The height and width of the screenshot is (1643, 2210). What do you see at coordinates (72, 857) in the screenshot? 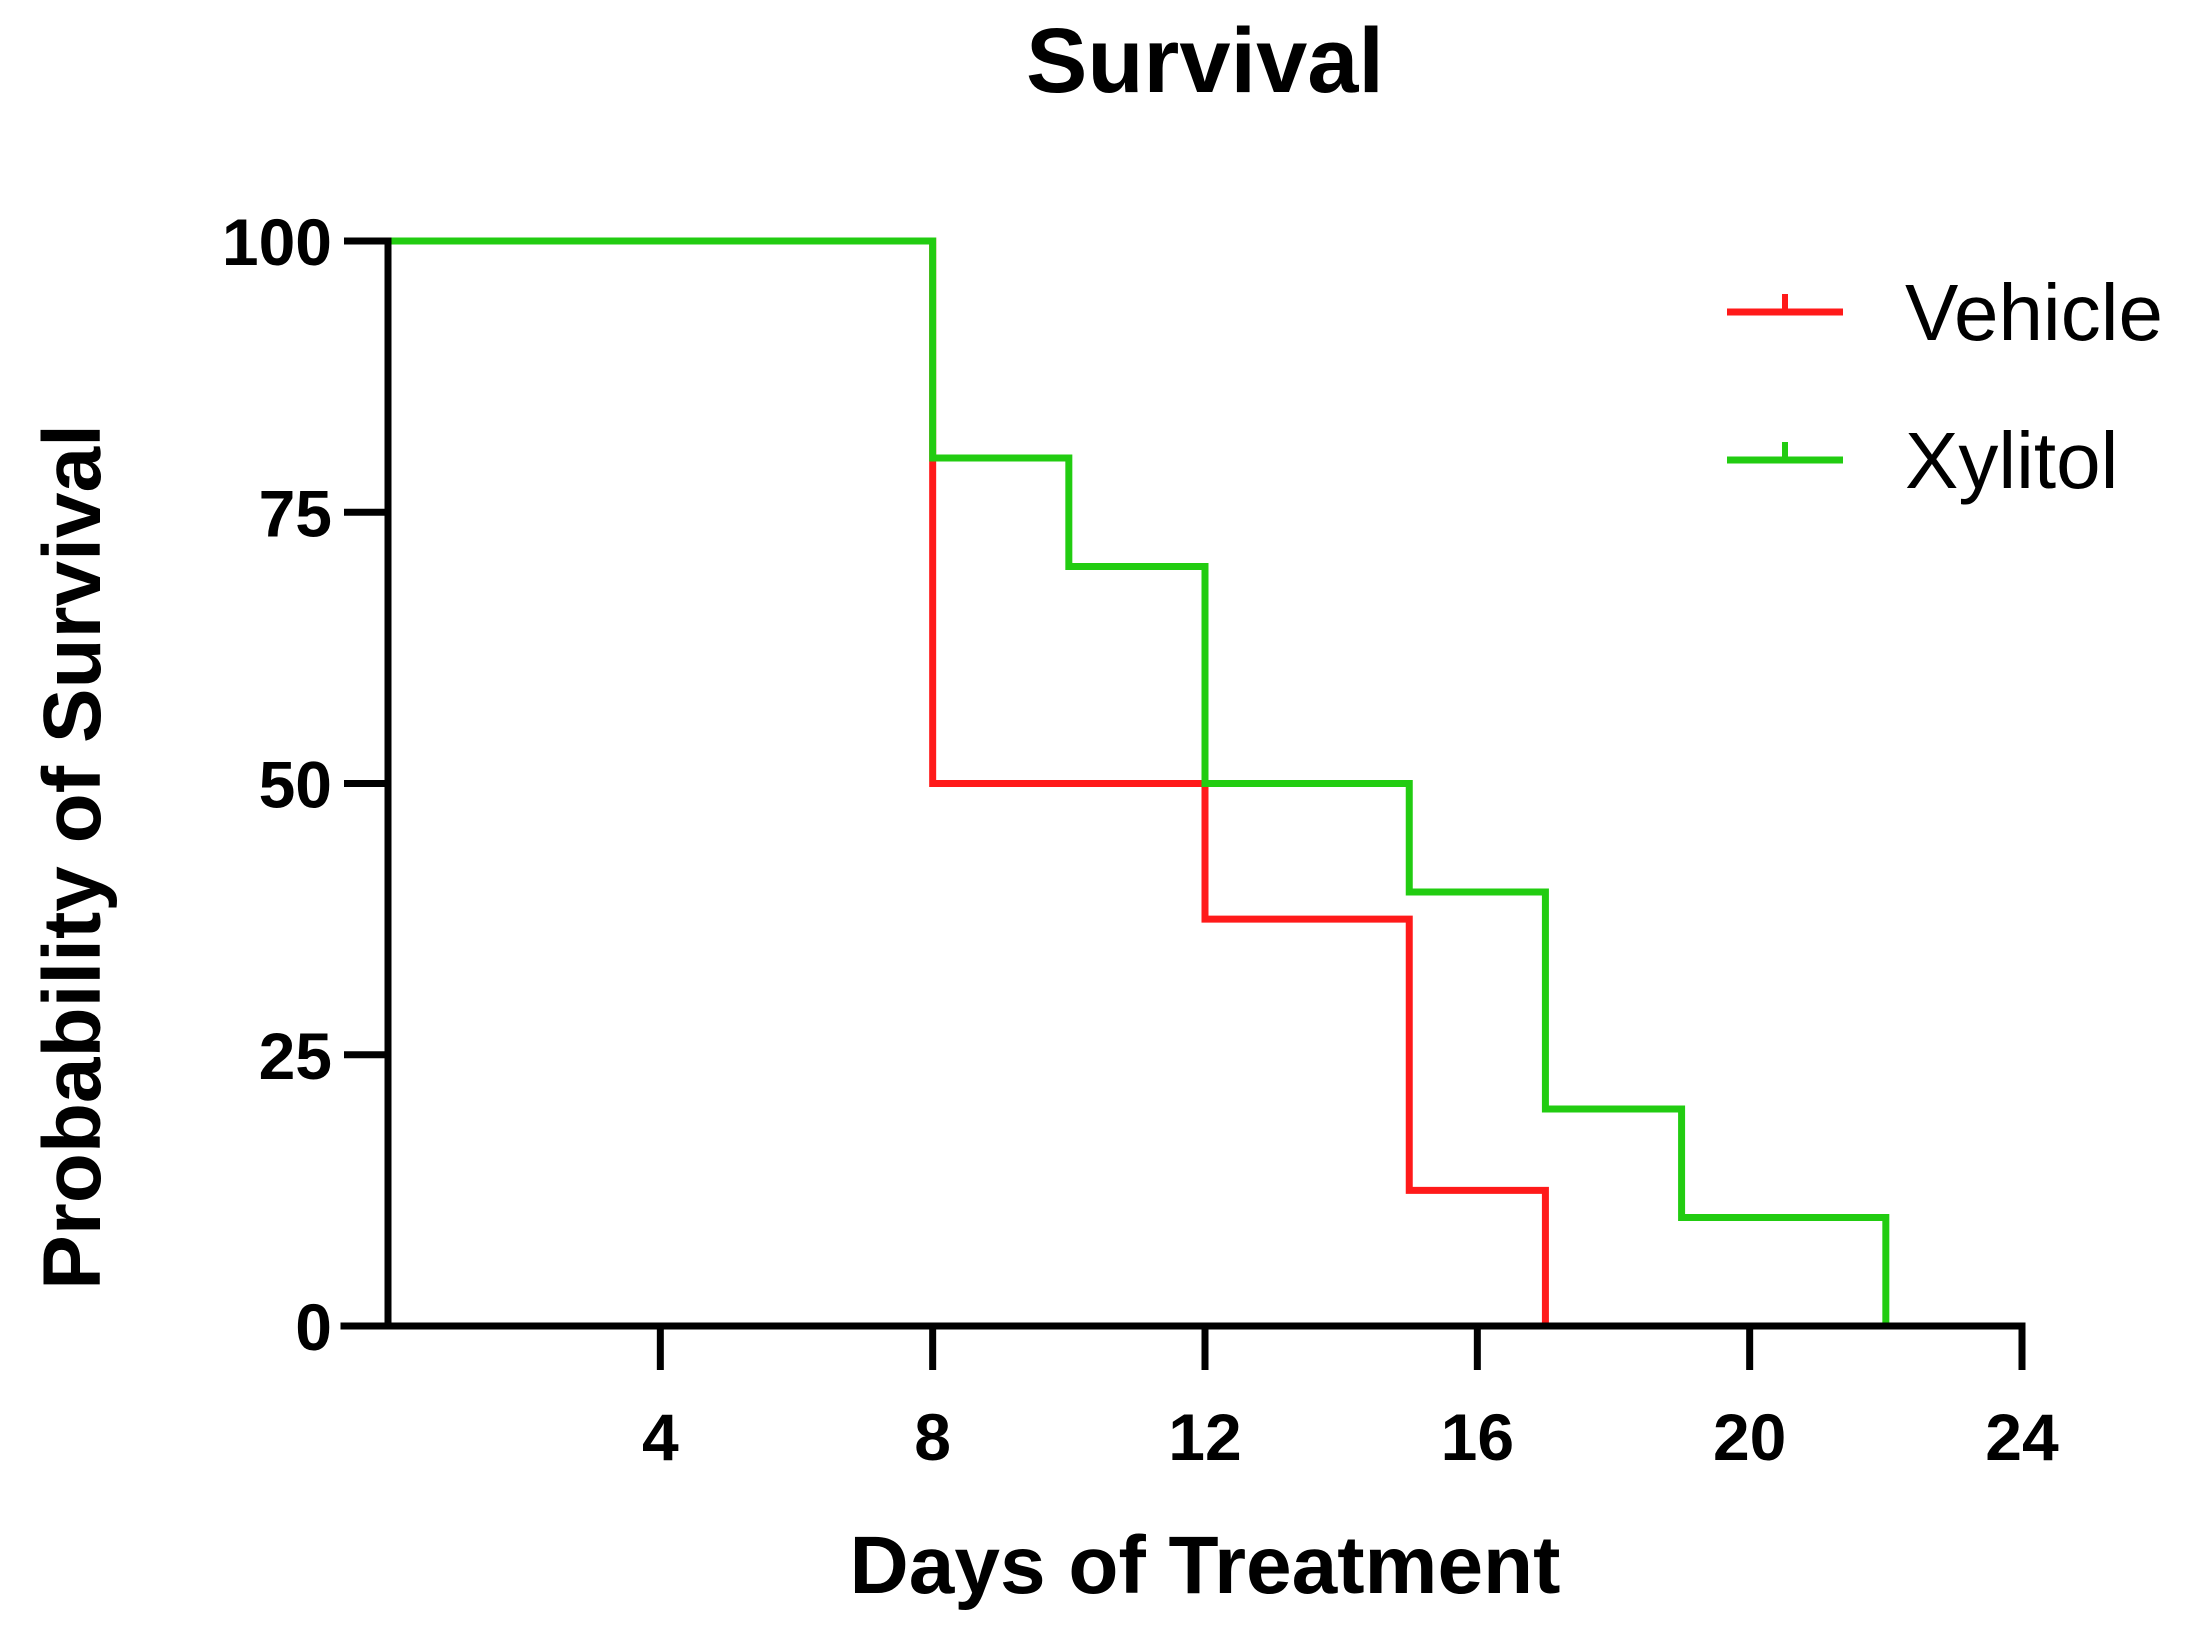
I see `y-axis-label: Probability of Survival` at bounding box center [72, 857].